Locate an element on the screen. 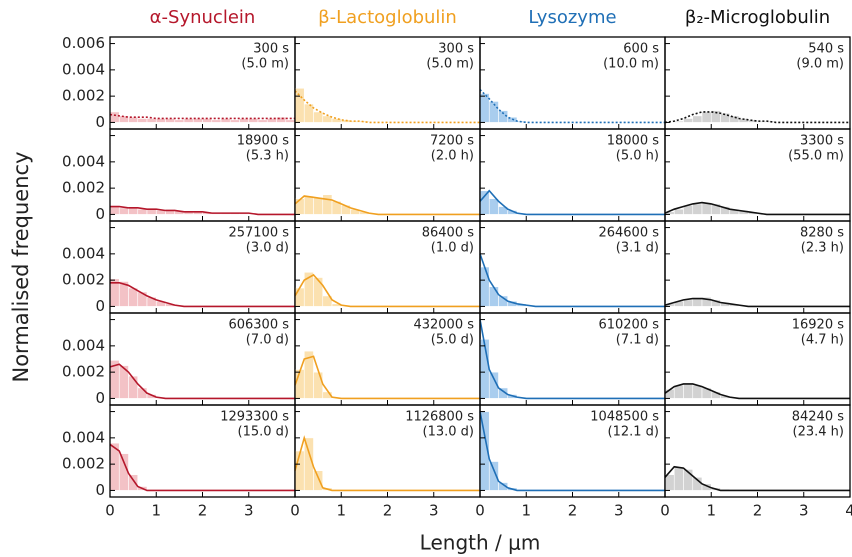 This screenshot has height=557, width=852. time-annotation: 264600 s is located at coordinates (628, 233).